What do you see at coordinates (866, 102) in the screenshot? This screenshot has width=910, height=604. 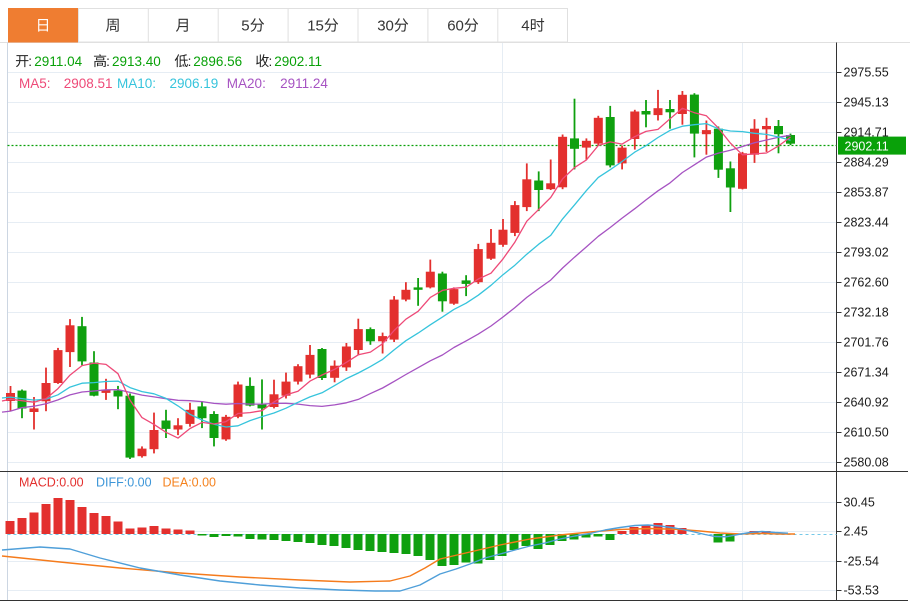 I see `svg-text: 2945.13` at bounding box center [866, 102].